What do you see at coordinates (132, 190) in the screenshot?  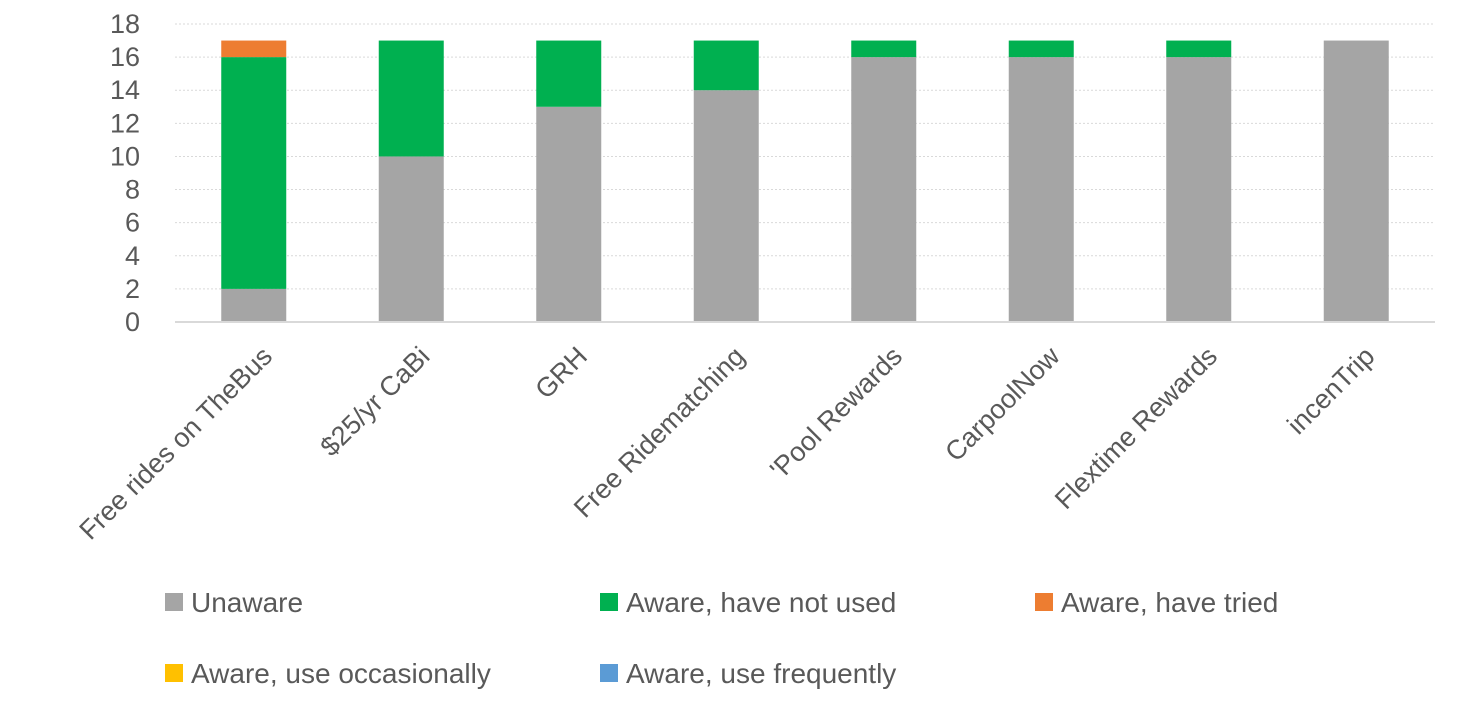 I see `y-tick-label: 8` at bounding box center [132, 190].